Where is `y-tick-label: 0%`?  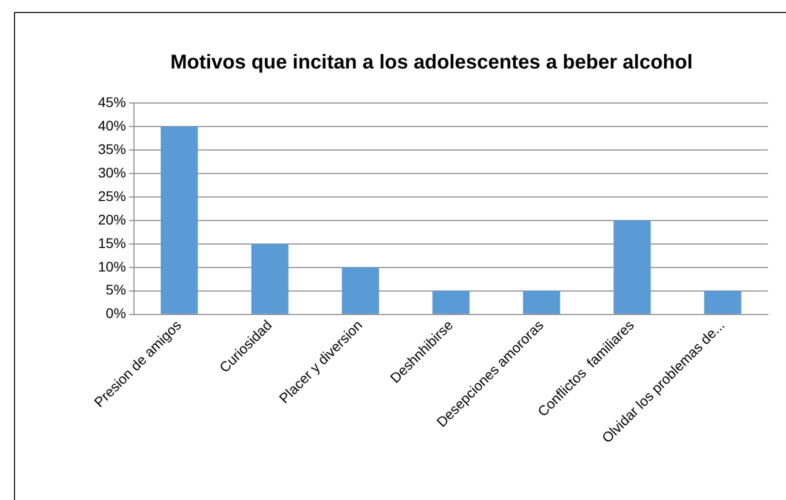
y-tick-label: 0% is located at coordinates (116, 313).